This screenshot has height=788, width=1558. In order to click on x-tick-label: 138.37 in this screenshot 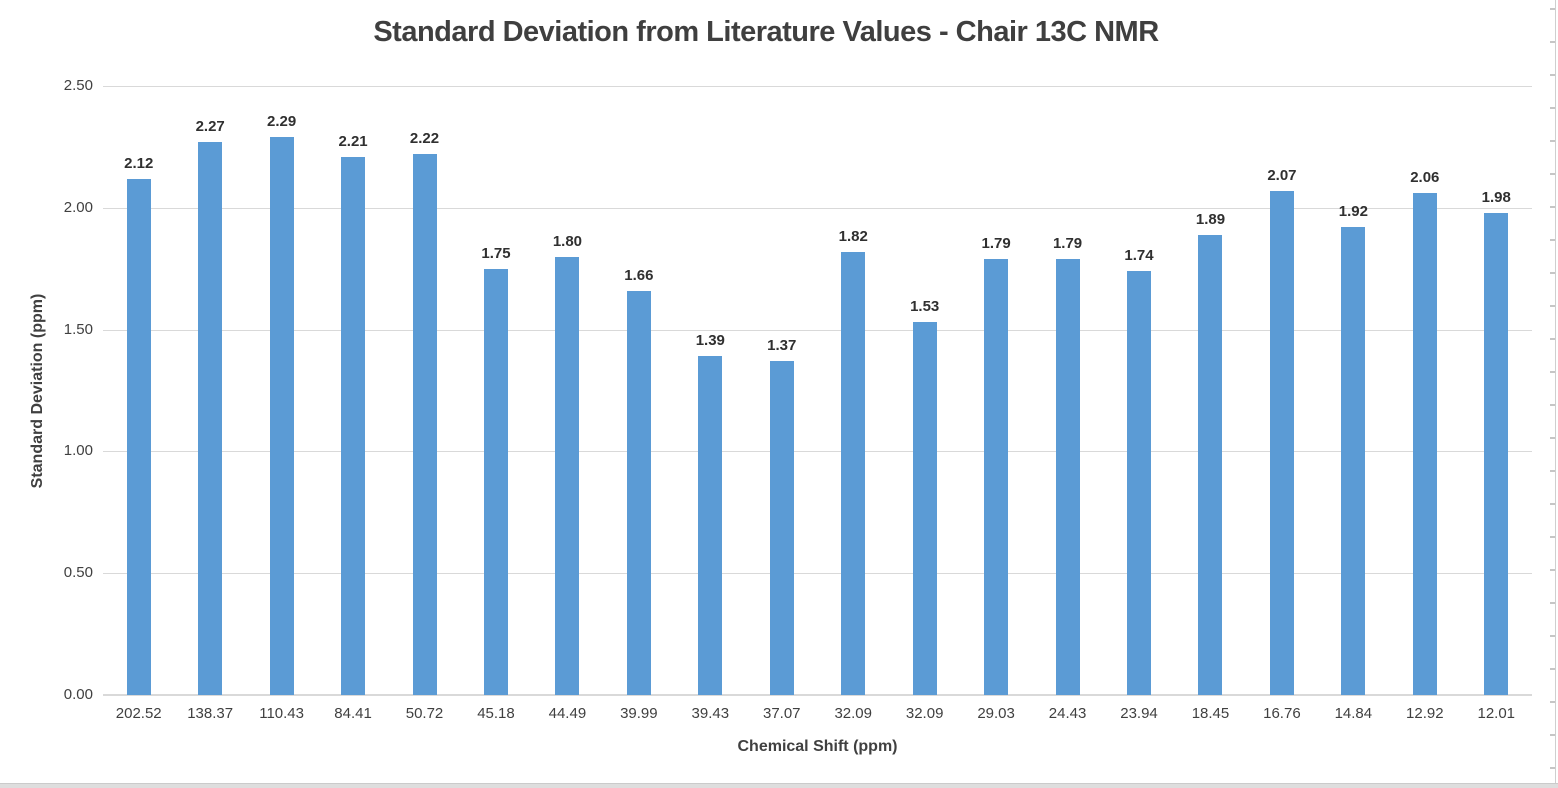, I will do `click(210, 713)`.